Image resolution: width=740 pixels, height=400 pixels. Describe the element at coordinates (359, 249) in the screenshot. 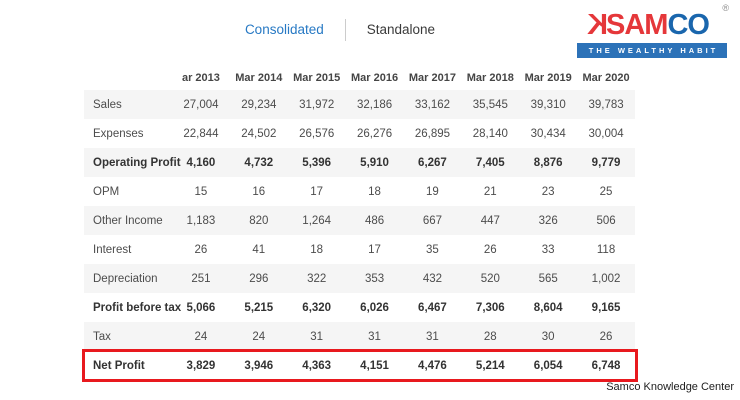

I see `table-row: Interest 26 41 18 17 35 26 33 118` at that location.